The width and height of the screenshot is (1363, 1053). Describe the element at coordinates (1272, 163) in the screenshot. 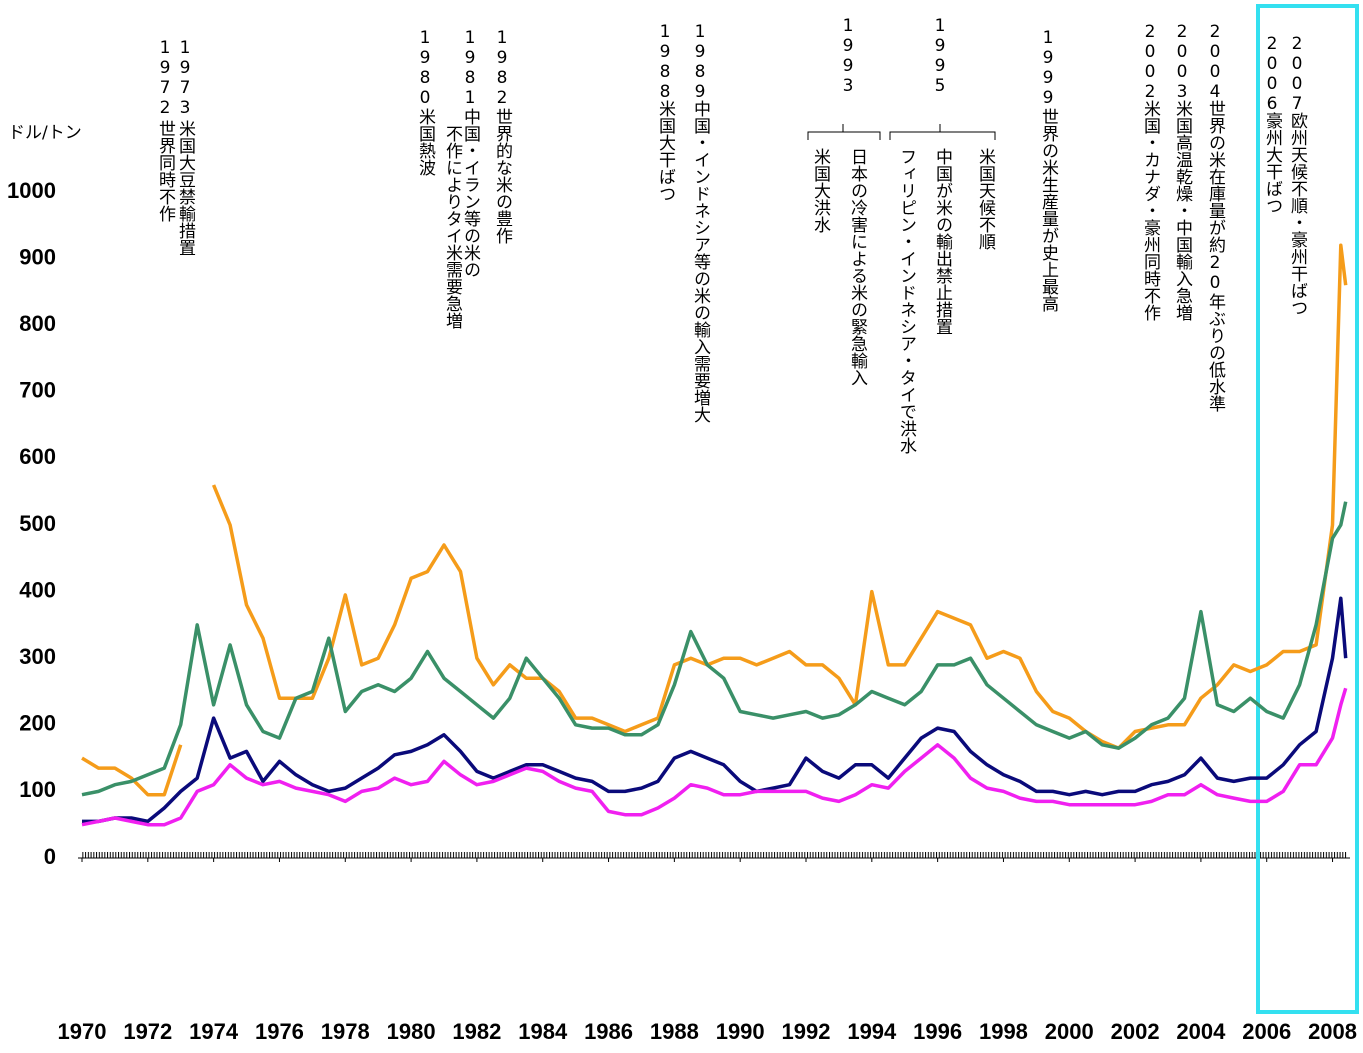

I see `annotation-text: 豪州大干ばつ` at that location.